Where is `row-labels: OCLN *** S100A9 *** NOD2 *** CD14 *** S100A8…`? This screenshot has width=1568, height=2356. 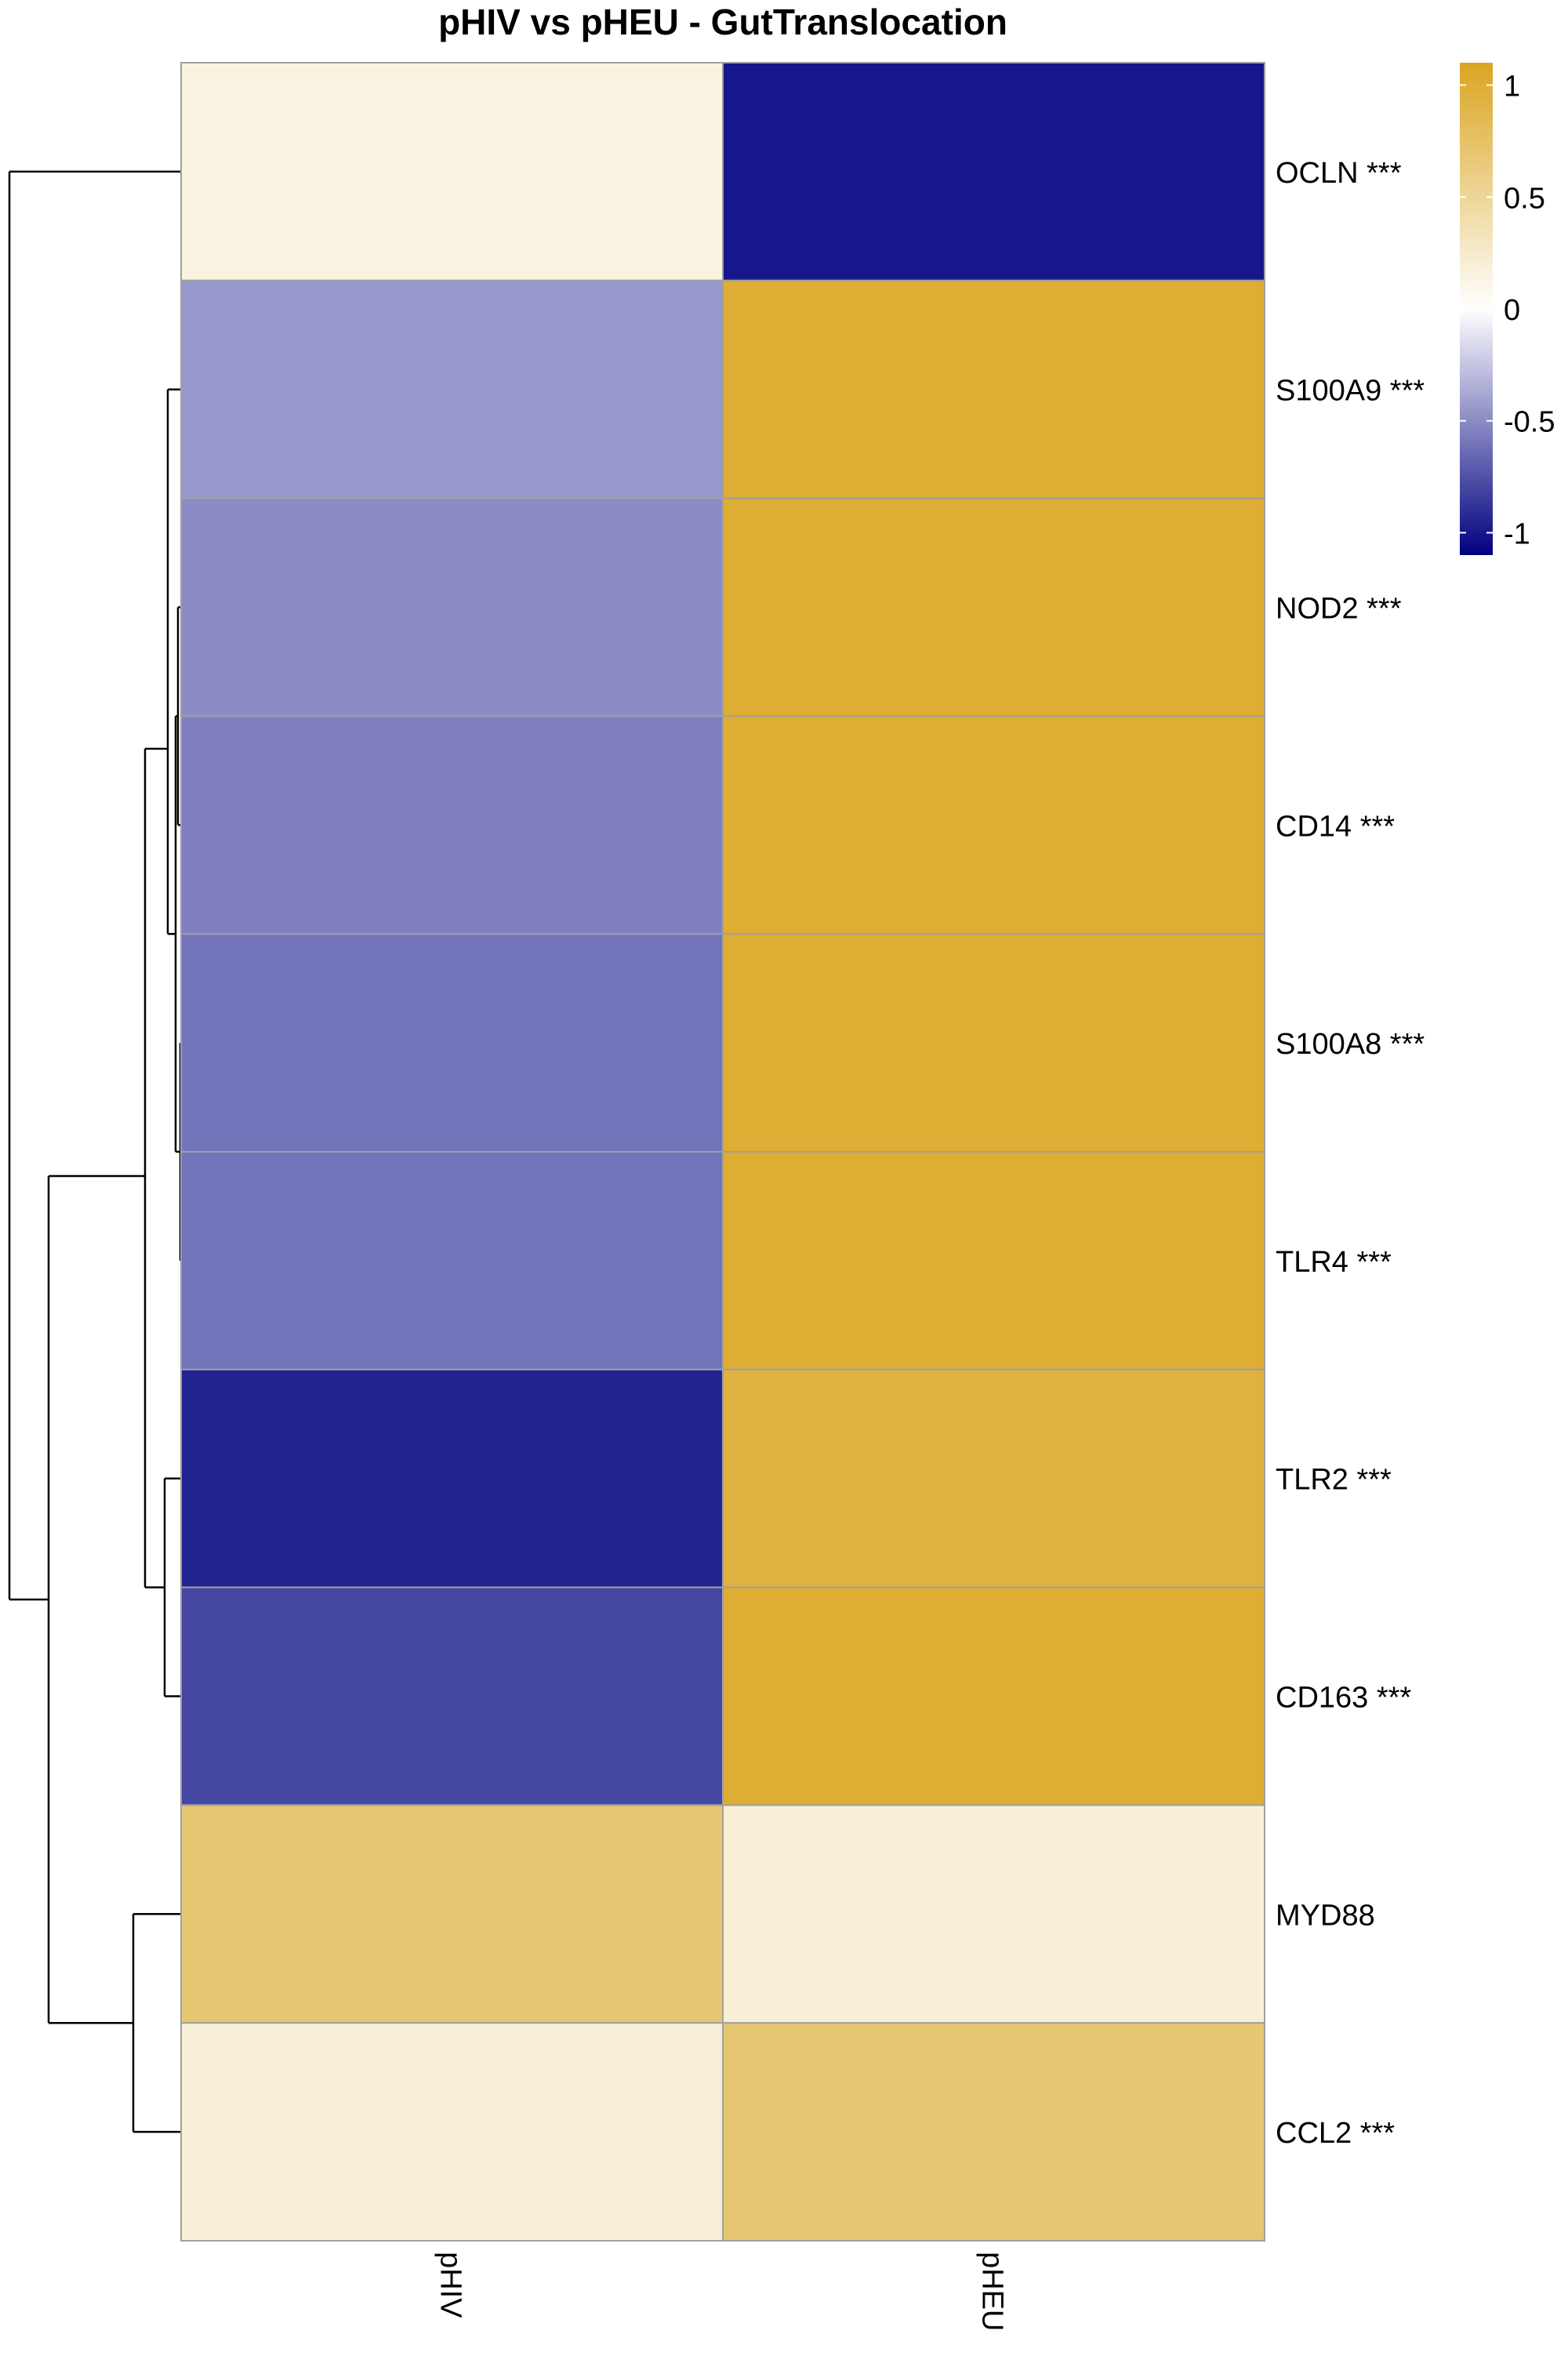
row-labels: OCLN *** S100A9 *** NOD2 *** CD14 *** S100A8… is located at coordinates (1350, 1153).